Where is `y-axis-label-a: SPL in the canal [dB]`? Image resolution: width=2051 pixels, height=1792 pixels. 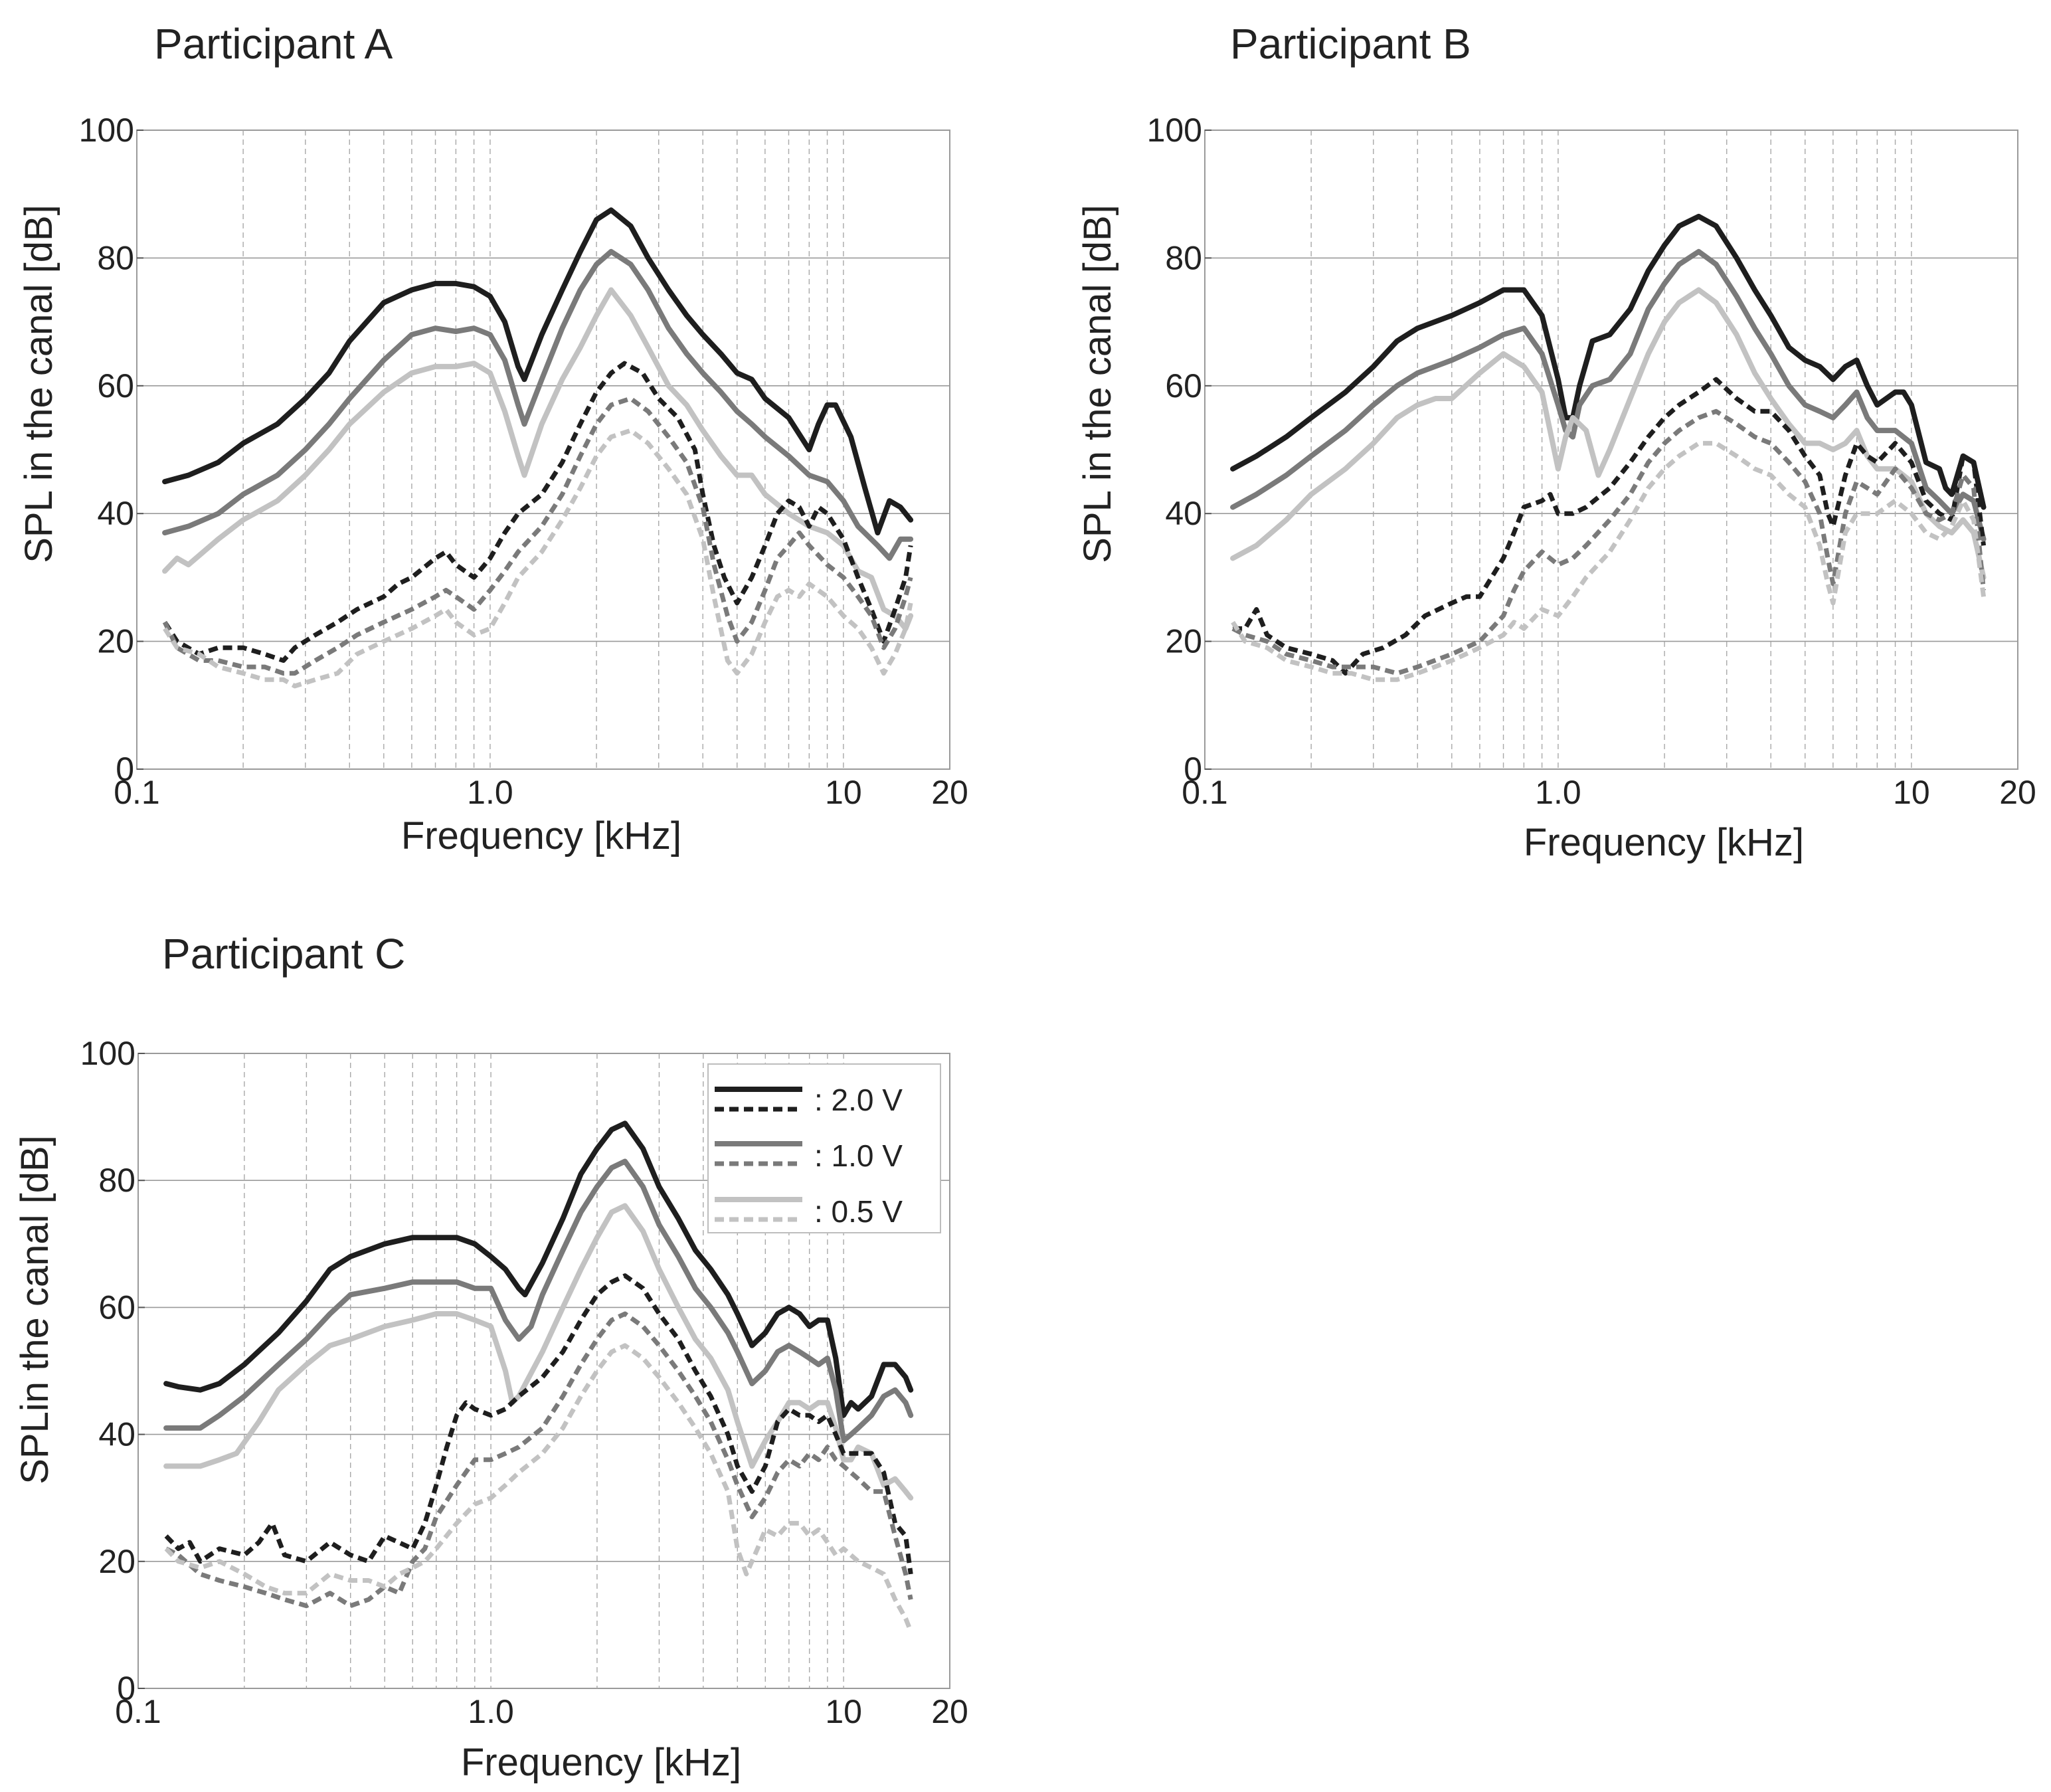 y-axis-label-a: SPL in the canal [dB] is located at coordinates (38, 384).